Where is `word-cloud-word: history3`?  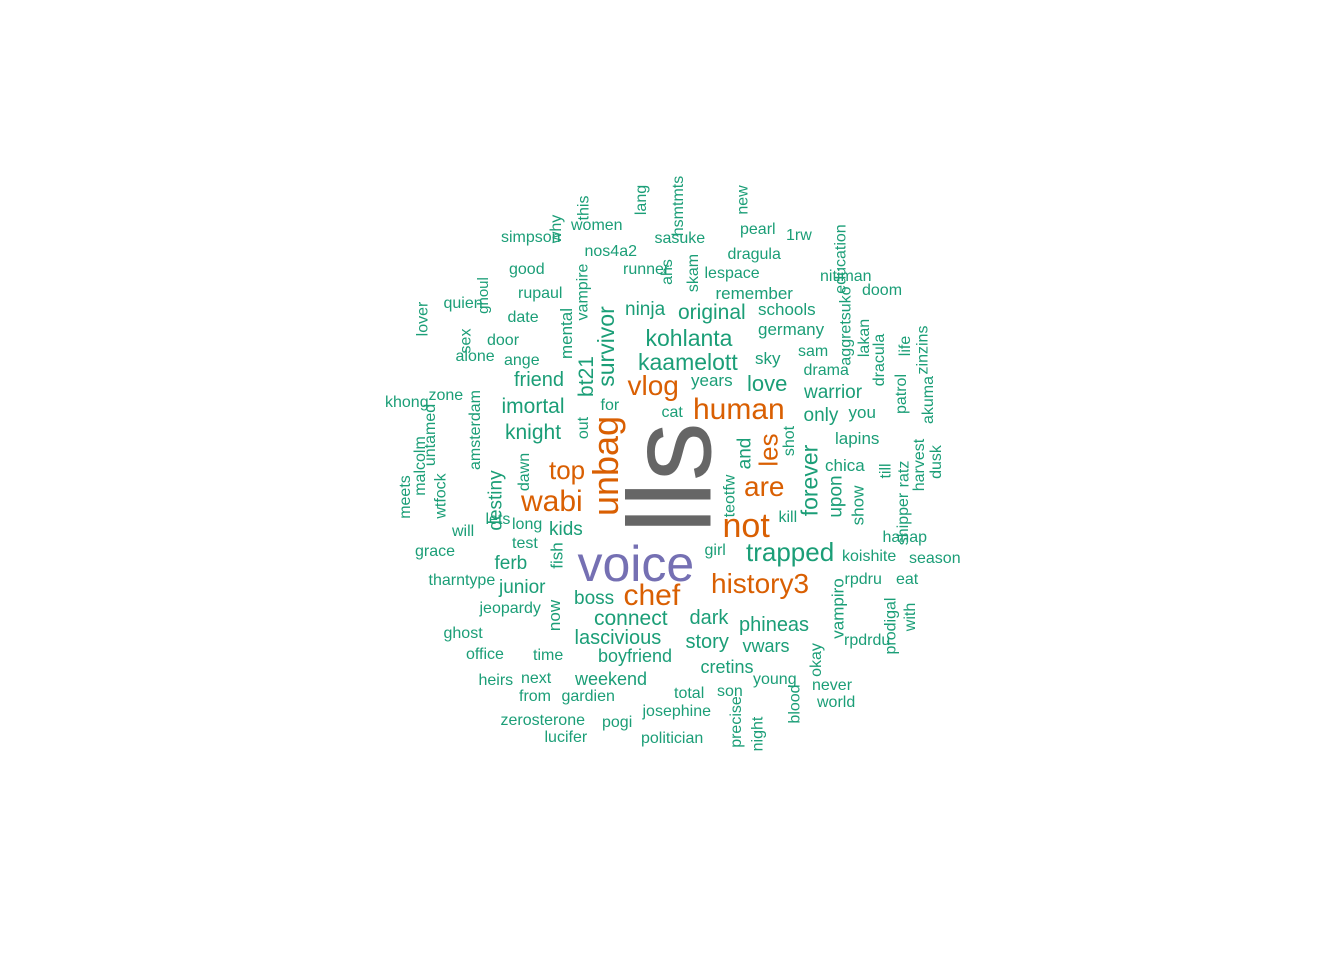 word-cloud-word: history3 is located at coordinates (760, 583).